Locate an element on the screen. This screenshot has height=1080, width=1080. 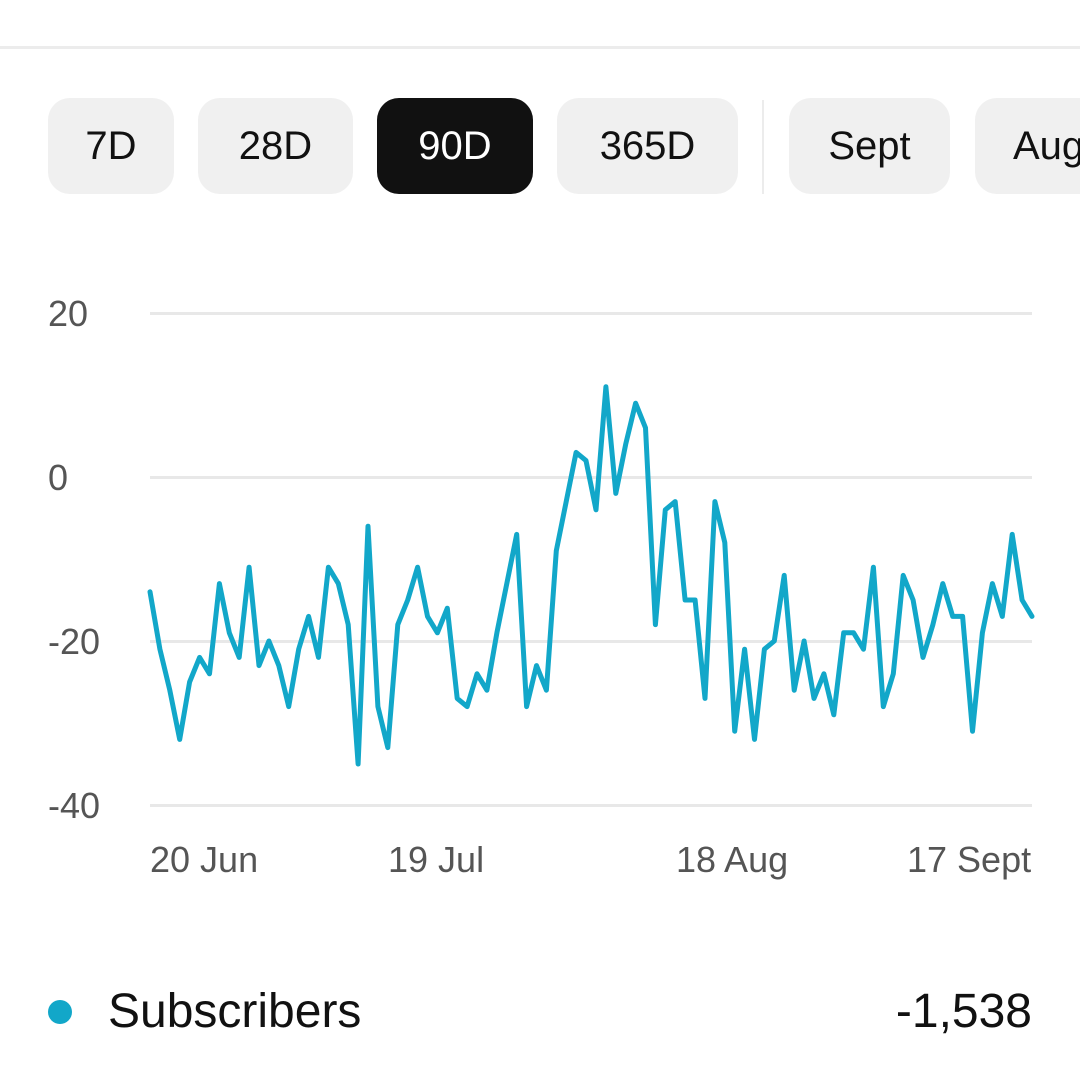
y-tick-label: -20 is located at coordinates (74, 641).